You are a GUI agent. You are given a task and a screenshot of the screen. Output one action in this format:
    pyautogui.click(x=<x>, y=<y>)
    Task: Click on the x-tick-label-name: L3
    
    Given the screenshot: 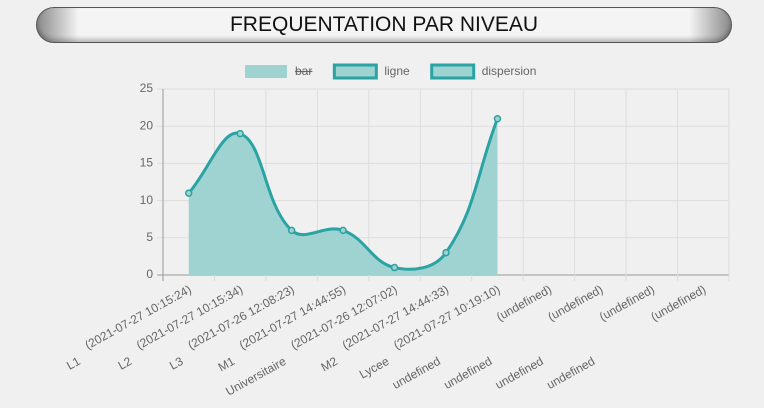 What is the action you would take?
    pyautogui.click(x=176, y=363)
    